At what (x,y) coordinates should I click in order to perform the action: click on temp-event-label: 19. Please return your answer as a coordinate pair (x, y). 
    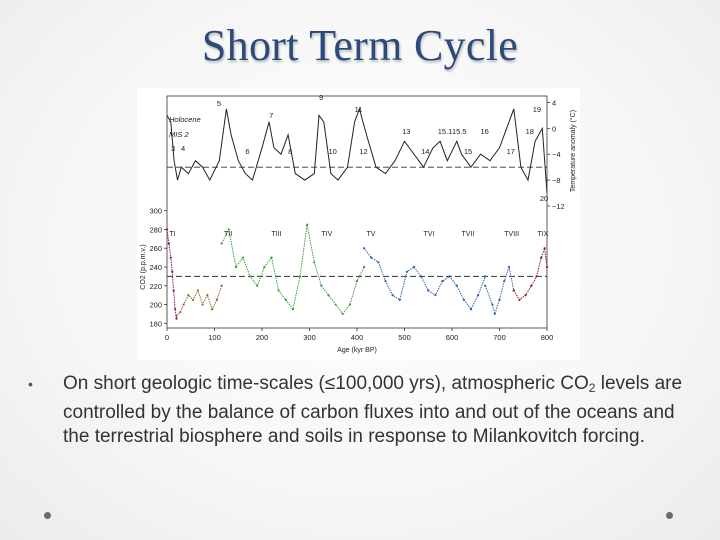
    Looking at the image, I should click on (537, 109).